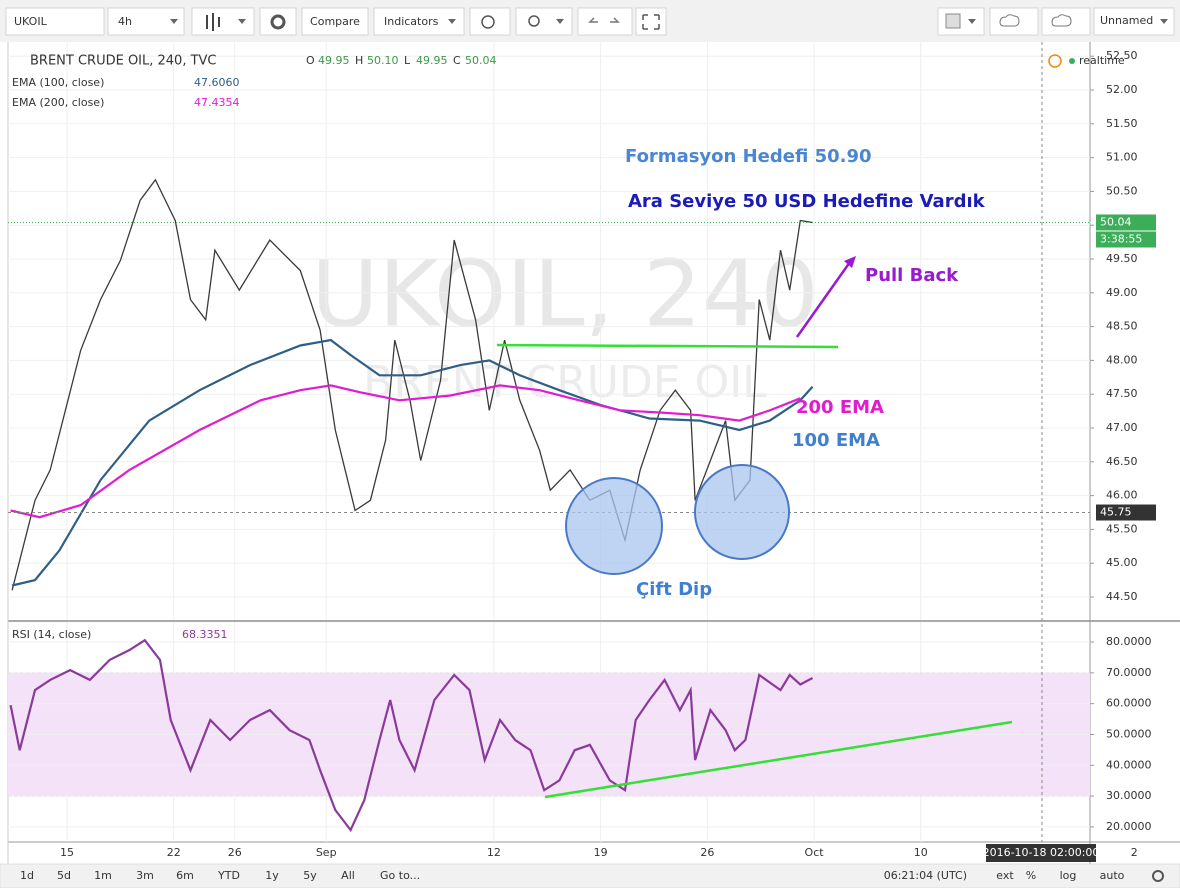 Image resolution: width=1180 pixels, height=892 pixels. What do you see at coordinates (544, 21) in the screenshot?
I see `template-button` at bounding box center [544, 21].